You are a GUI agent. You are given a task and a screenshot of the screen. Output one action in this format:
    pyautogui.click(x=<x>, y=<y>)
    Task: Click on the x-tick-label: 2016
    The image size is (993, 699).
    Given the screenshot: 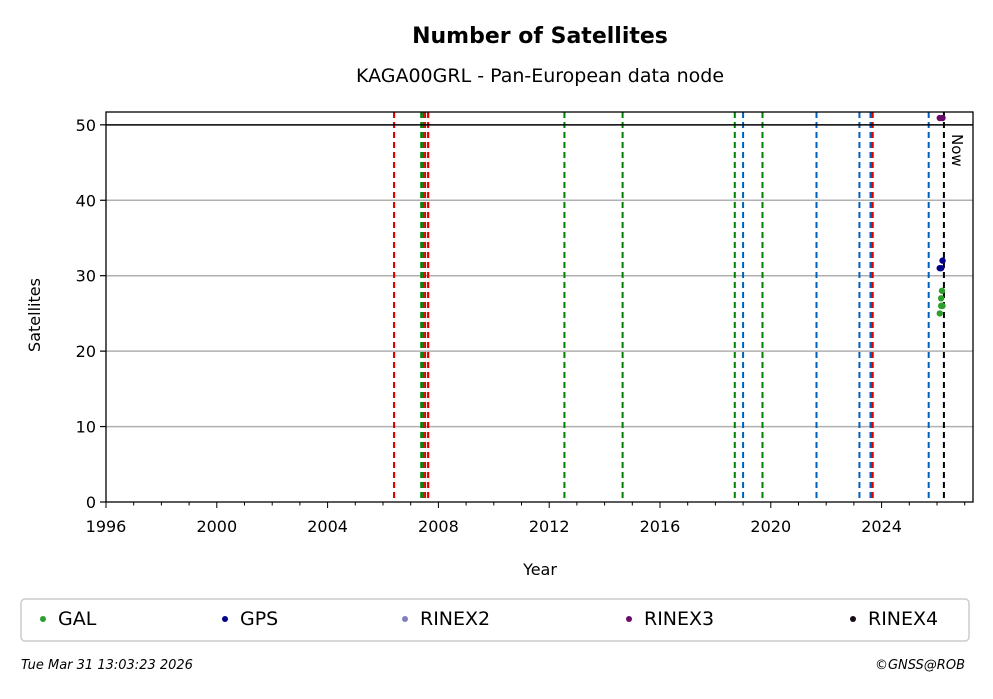 What is the action you would take?
    pyautogui.click(x=660, y=526)
    